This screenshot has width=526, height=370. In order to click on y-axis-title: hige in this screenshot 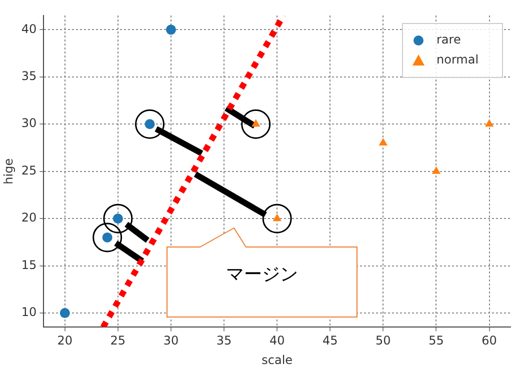, I will do `click(8, 171)`.